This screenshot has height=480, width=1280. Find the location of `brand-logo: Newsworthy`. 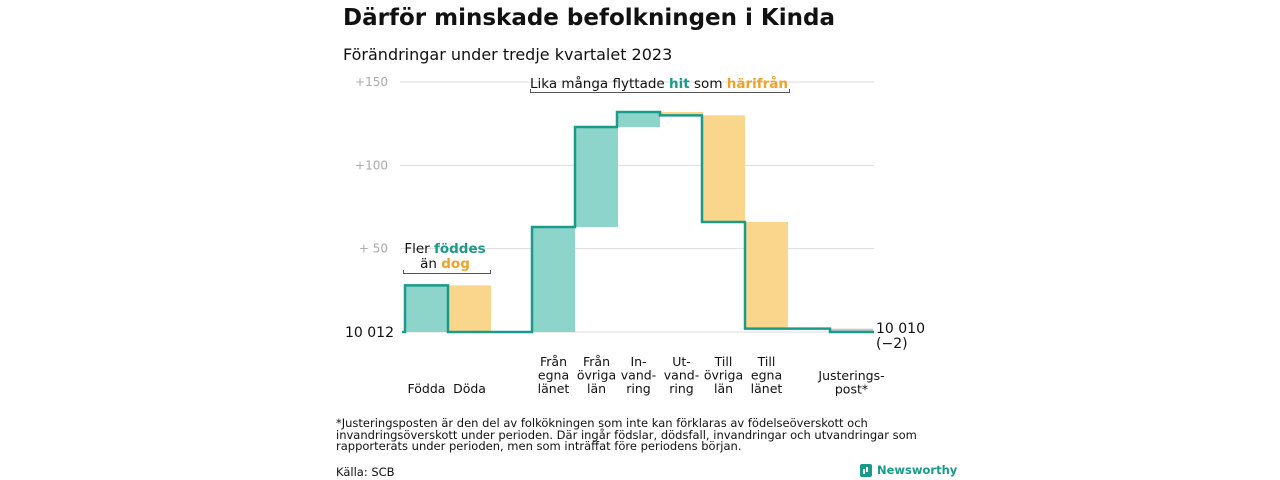

brand-logo: Newsworthy is located at coordinates (908, 470).